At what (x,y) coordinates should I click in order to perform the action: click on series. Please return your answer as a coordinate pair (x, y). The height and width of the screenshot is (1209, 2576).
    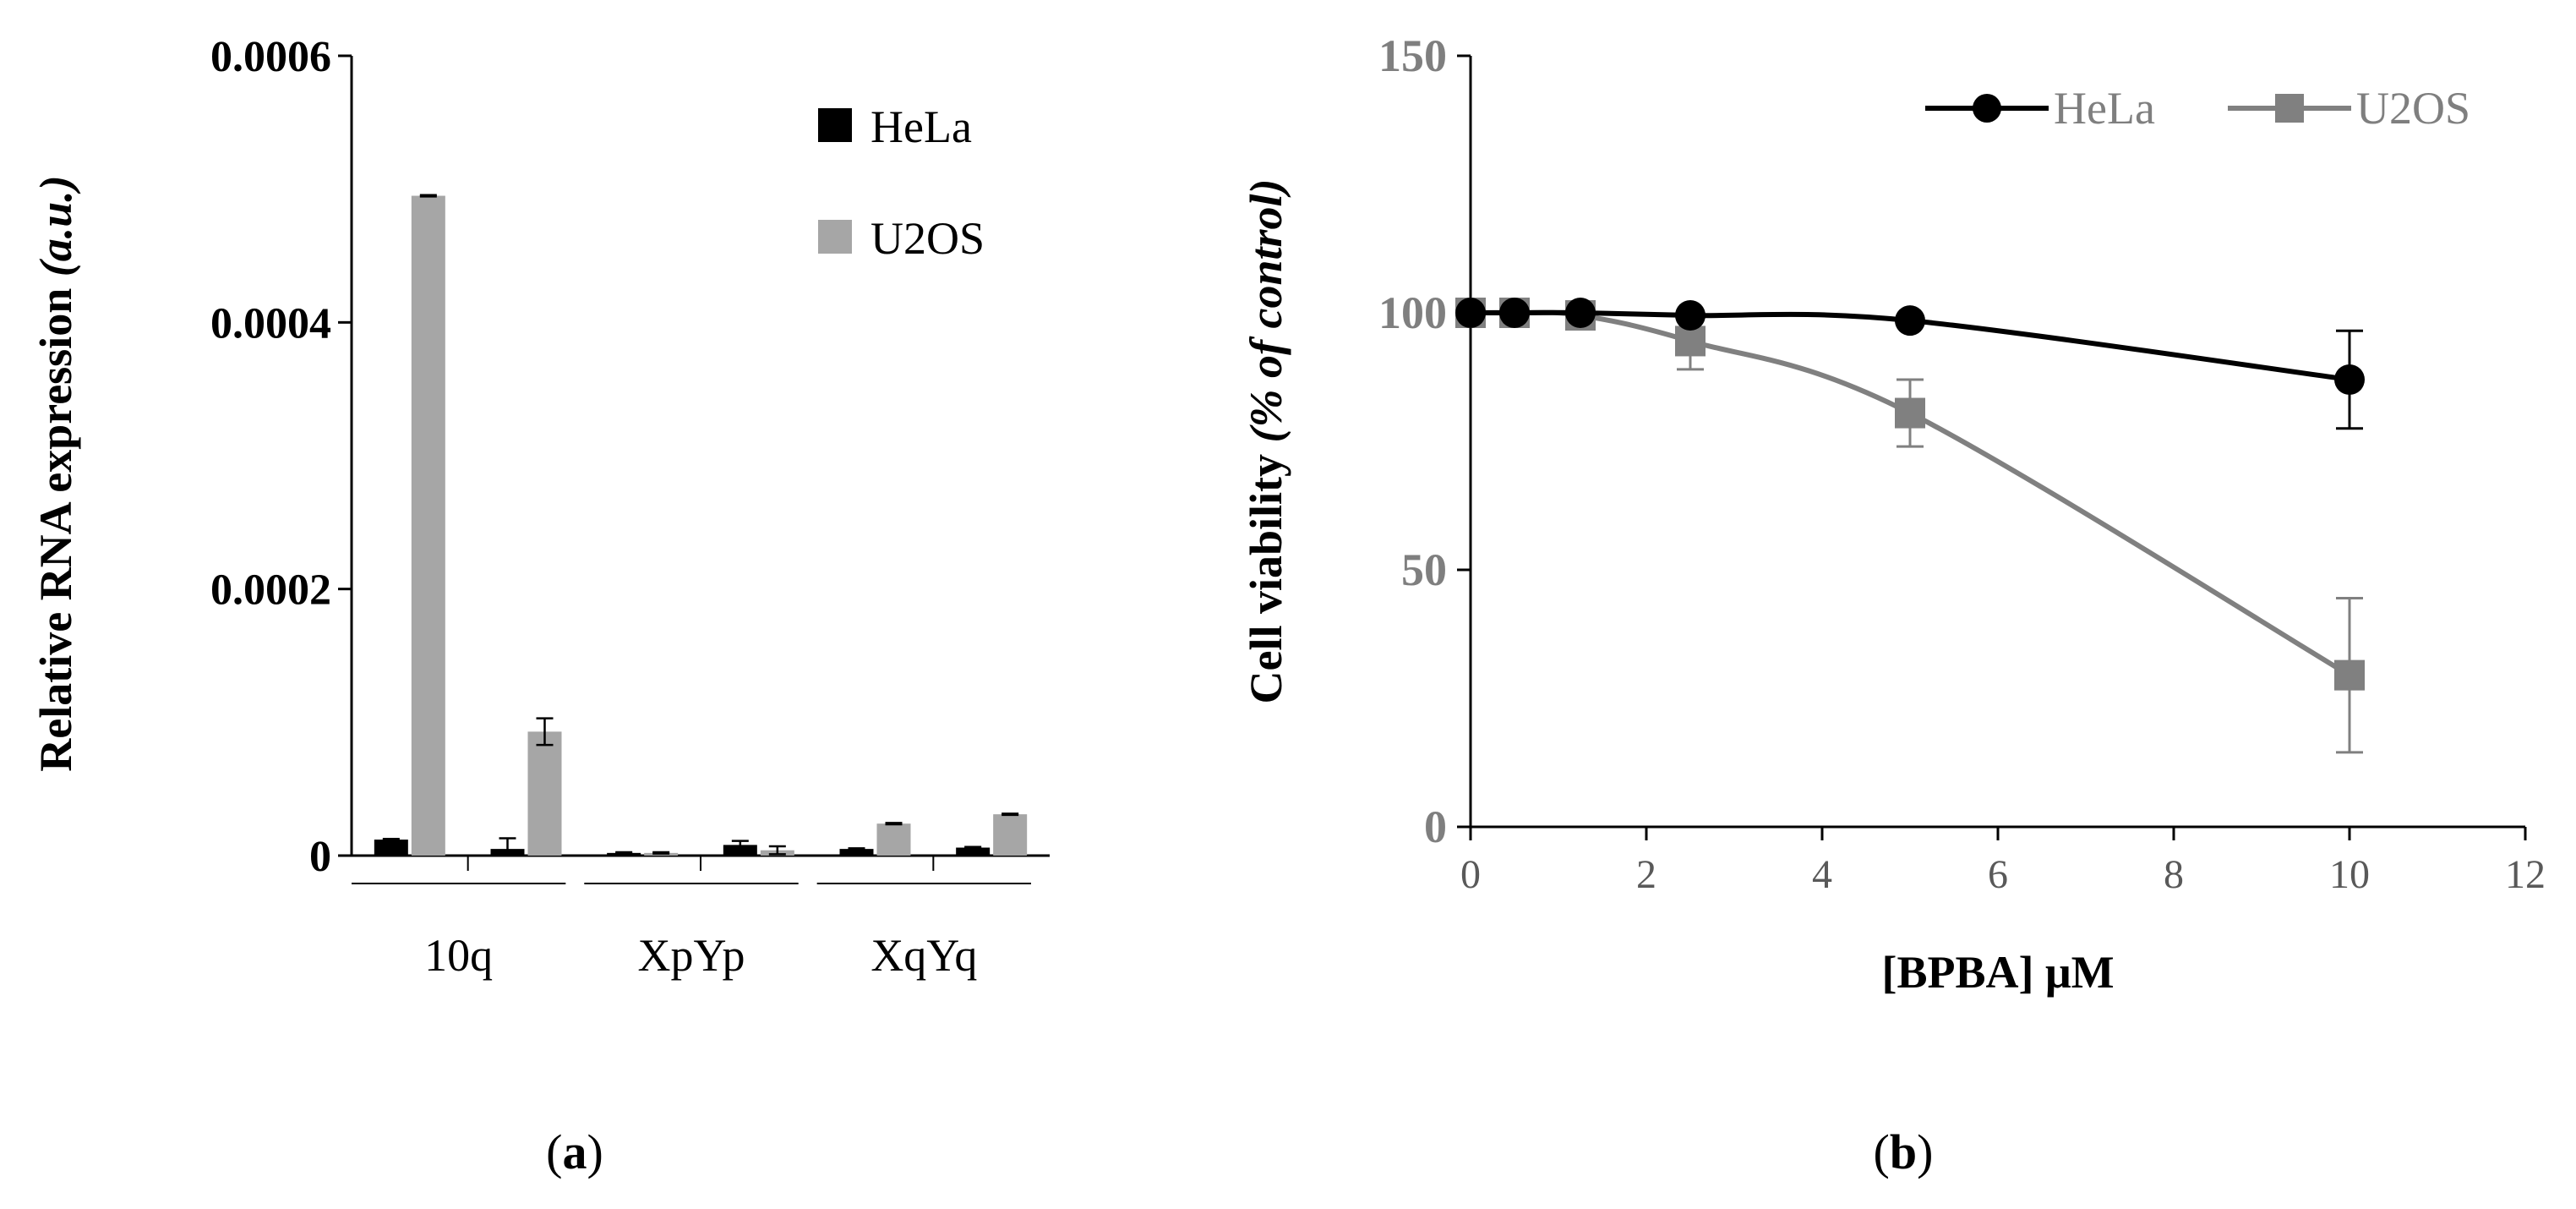
    Looking at the image, I should click on (1910, 526).